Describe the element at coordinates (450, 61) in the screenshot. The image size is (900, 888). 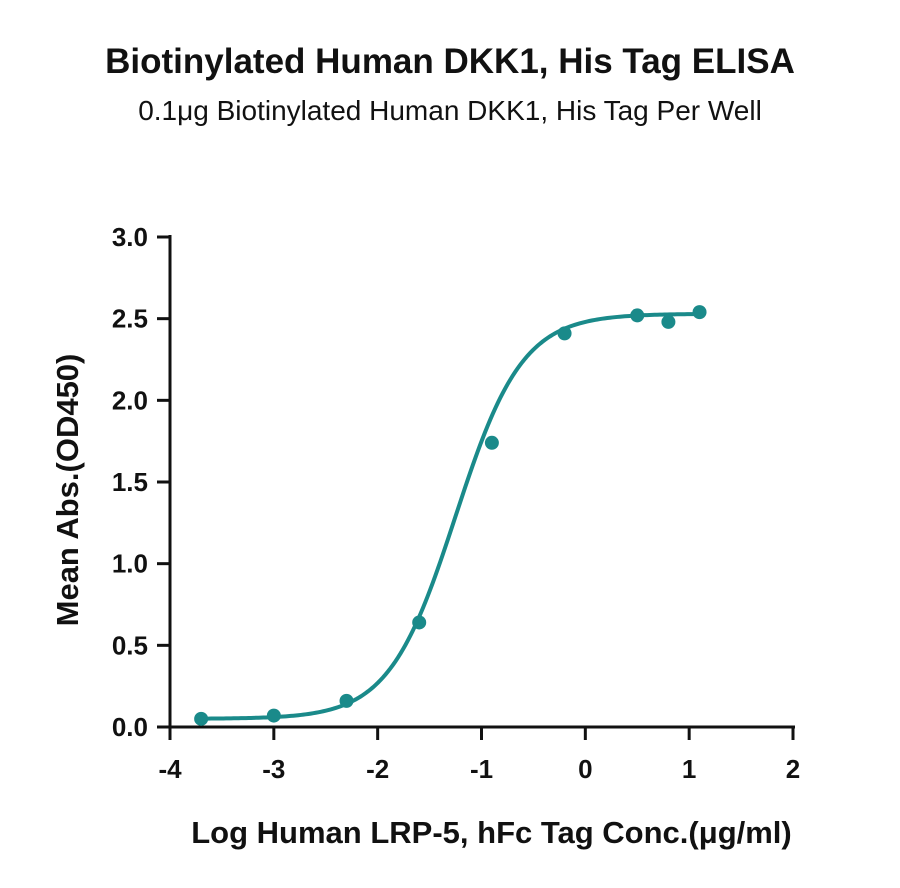
I see `chart-title: Biotinylated Human DKK1, His Tag ELISA` at that location.